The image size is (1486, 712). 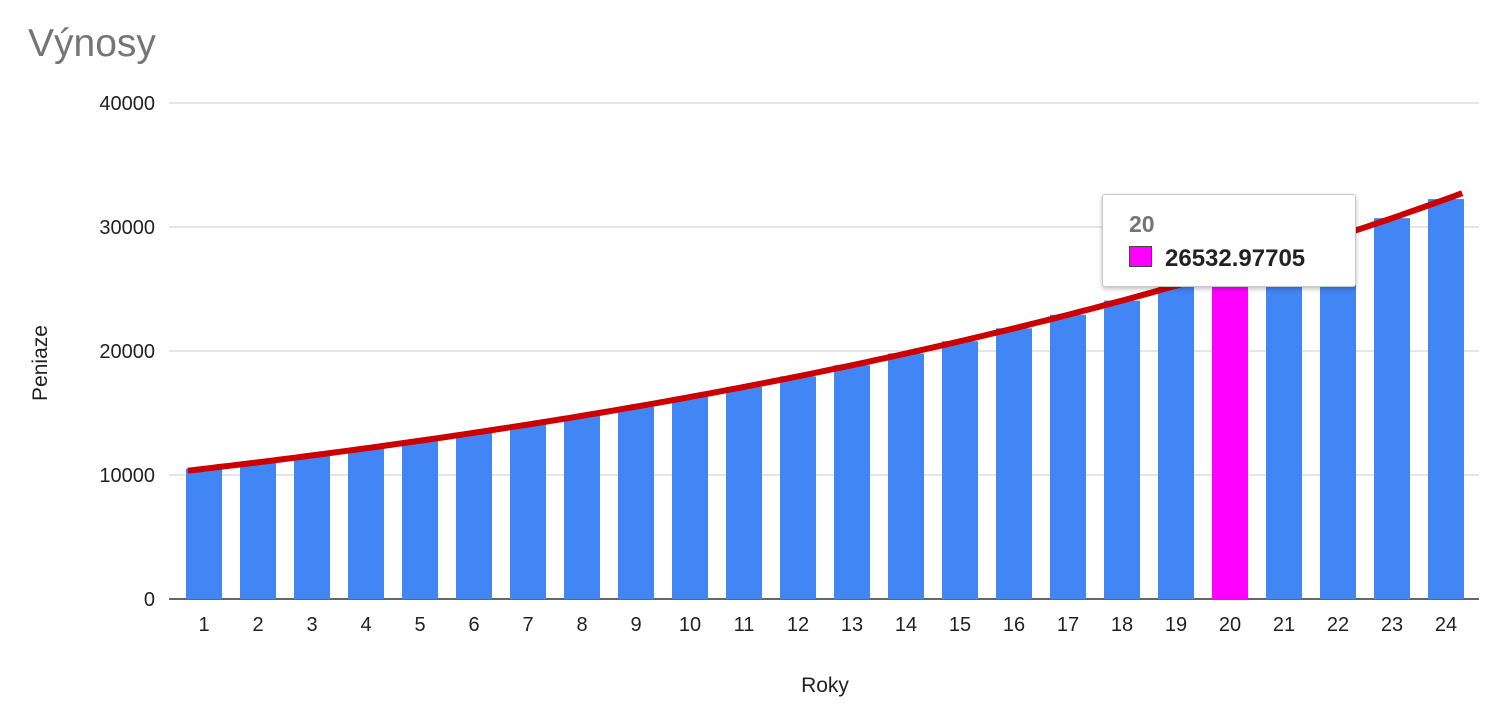 I want to click on x-tick-label: 24, so click(x=1446, y=625).